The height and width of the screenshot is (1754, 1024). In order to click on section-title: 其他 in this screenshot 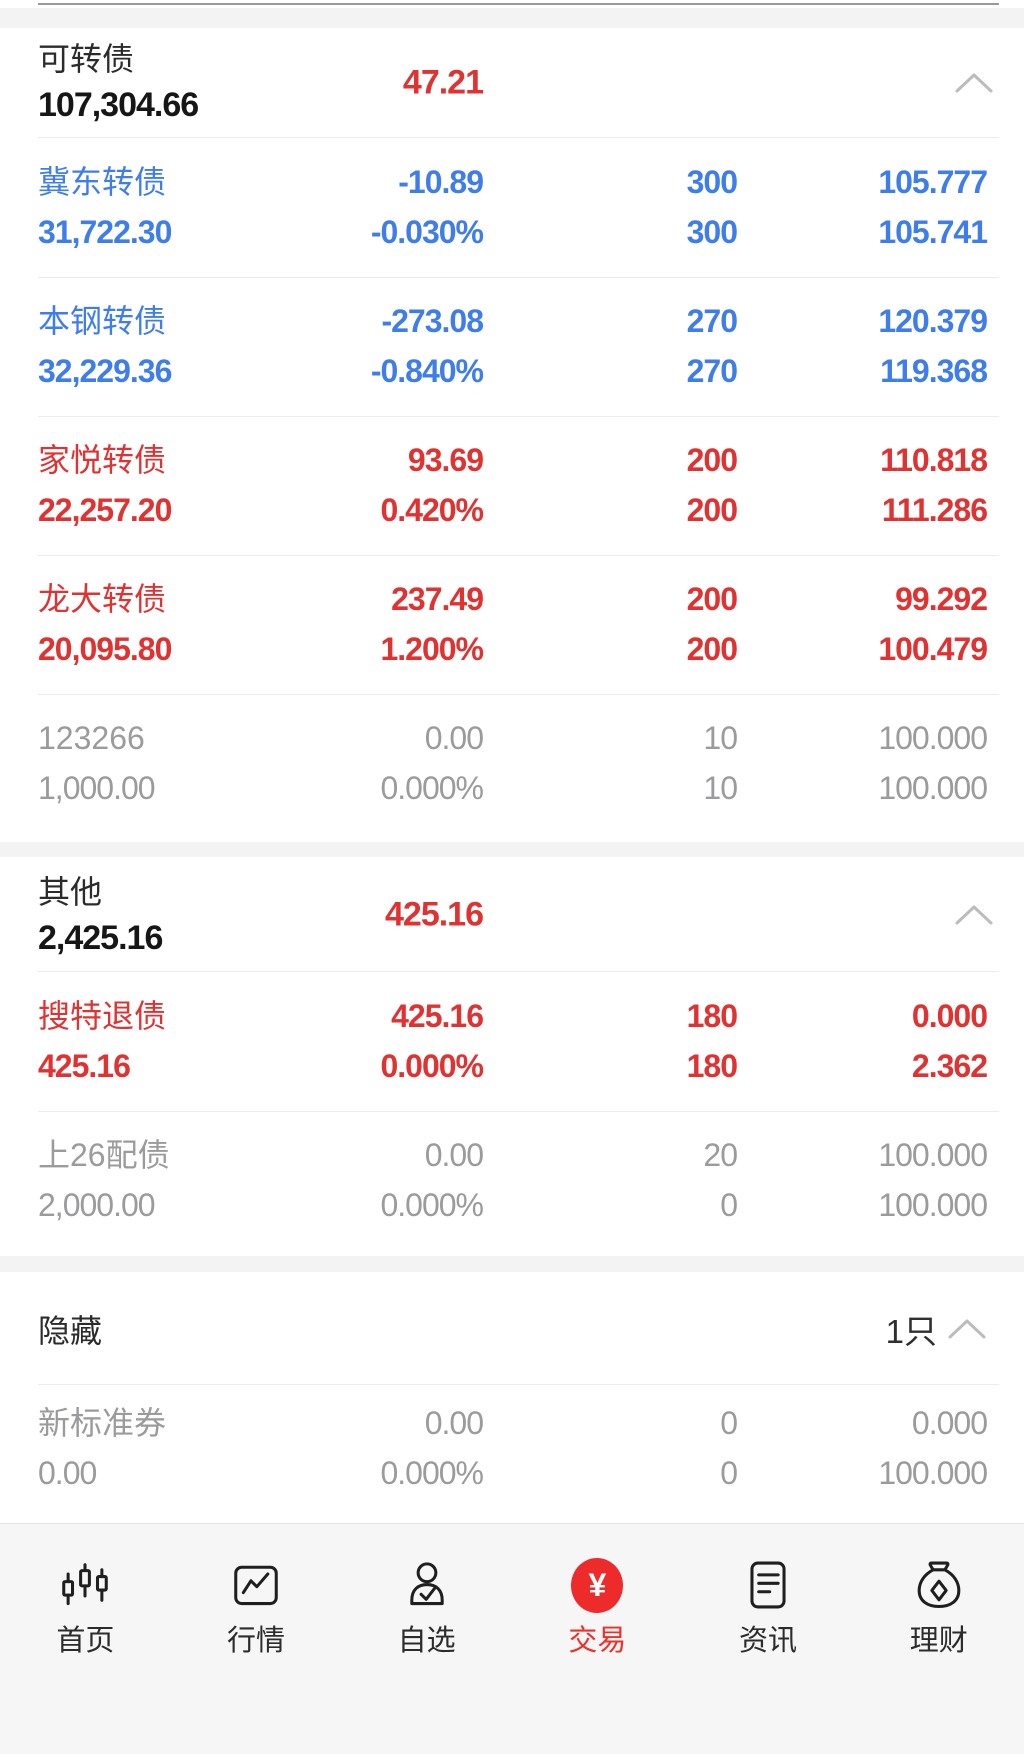, I will do `click(70, 892)`.